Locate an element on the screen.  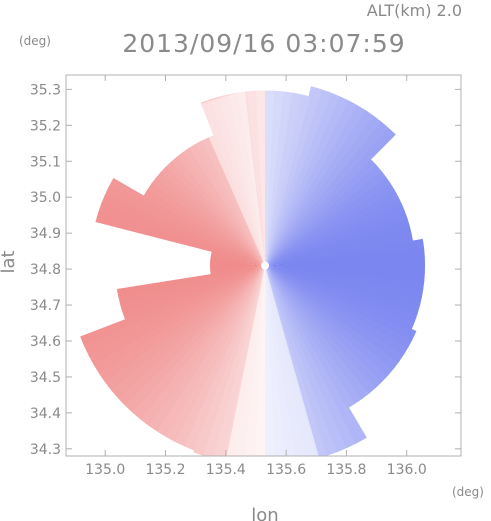
y-axis-label: lat is located at coordinates (9, 261).